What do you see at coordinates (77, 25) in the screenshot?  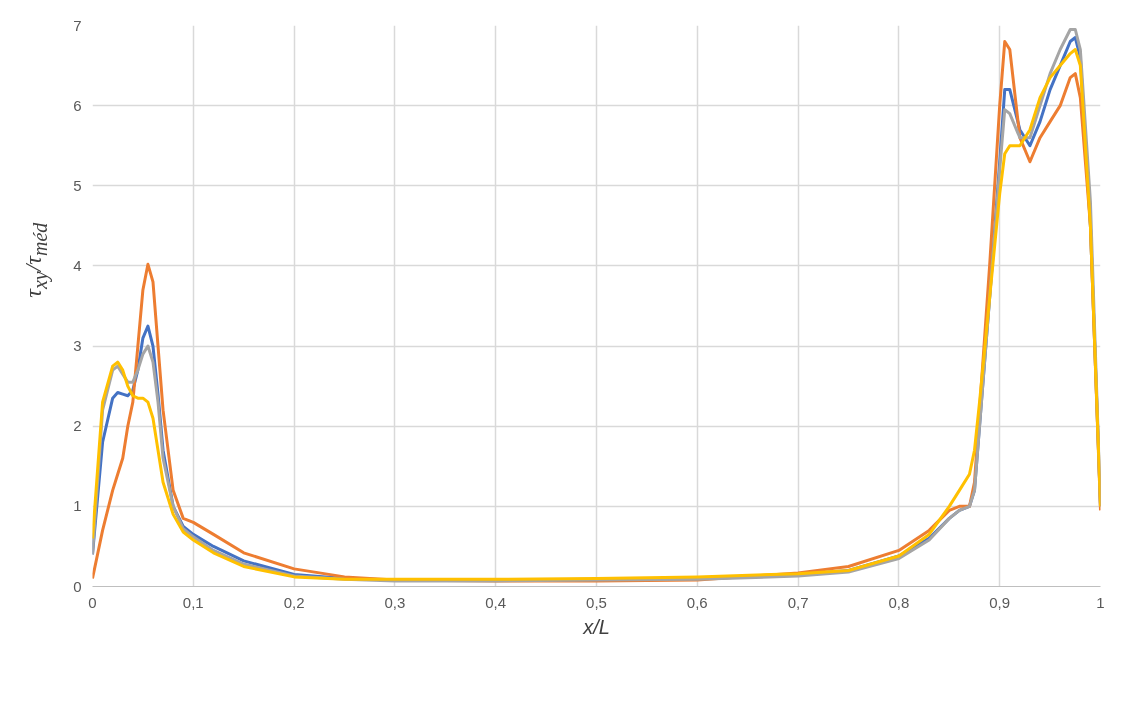 I see `y-tick-label: 7` at bounding box center [77, 25].